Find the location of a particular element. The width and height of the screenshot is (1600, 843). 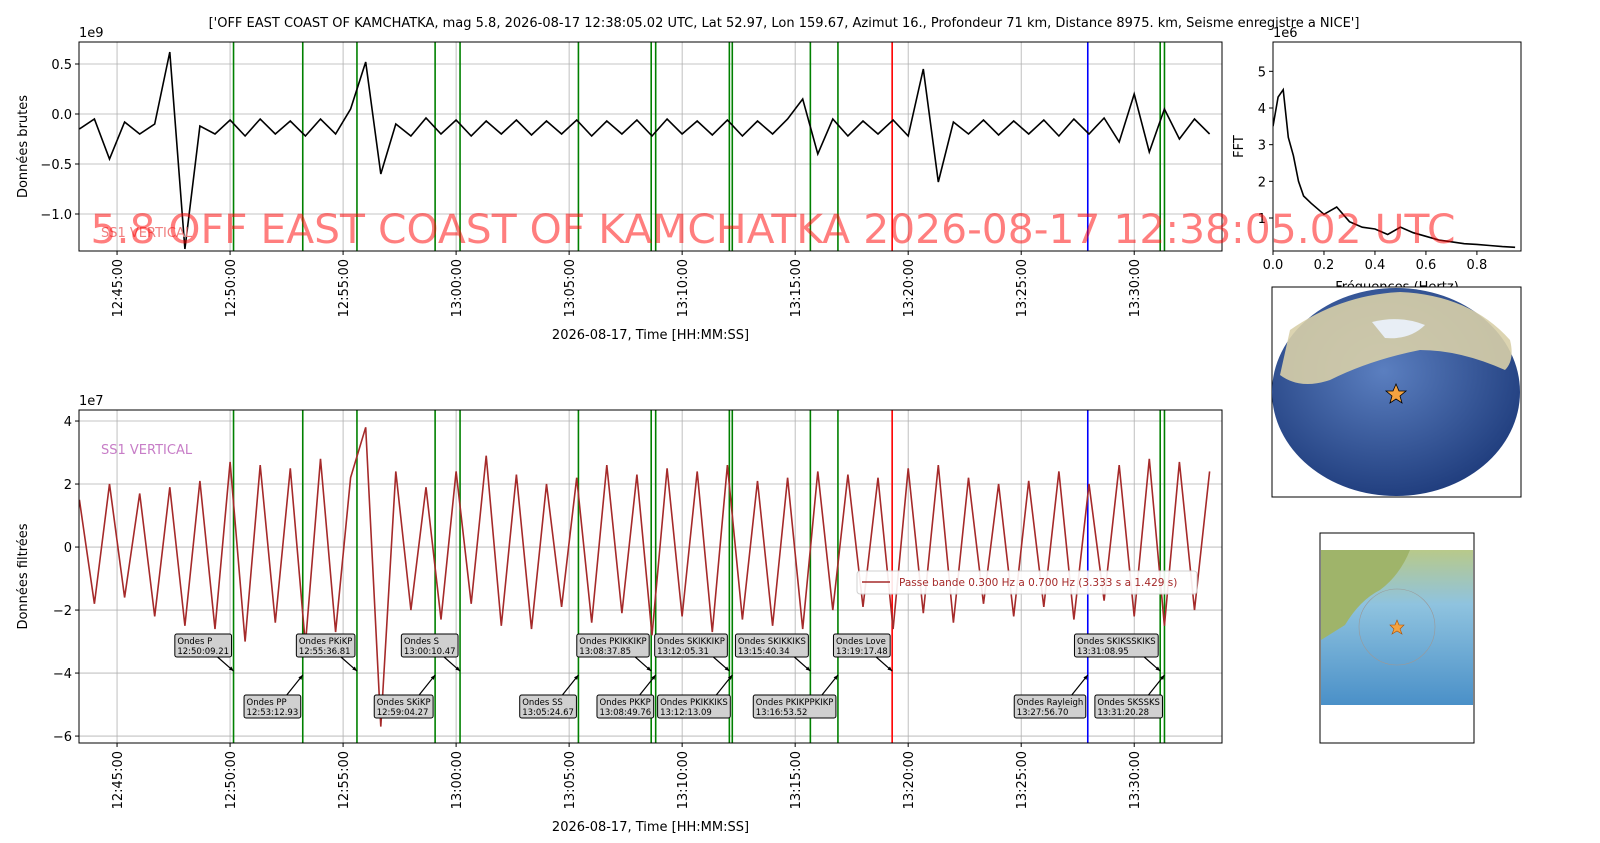

x-tick-label: 0.6 is located at coordinates (1426, 265).